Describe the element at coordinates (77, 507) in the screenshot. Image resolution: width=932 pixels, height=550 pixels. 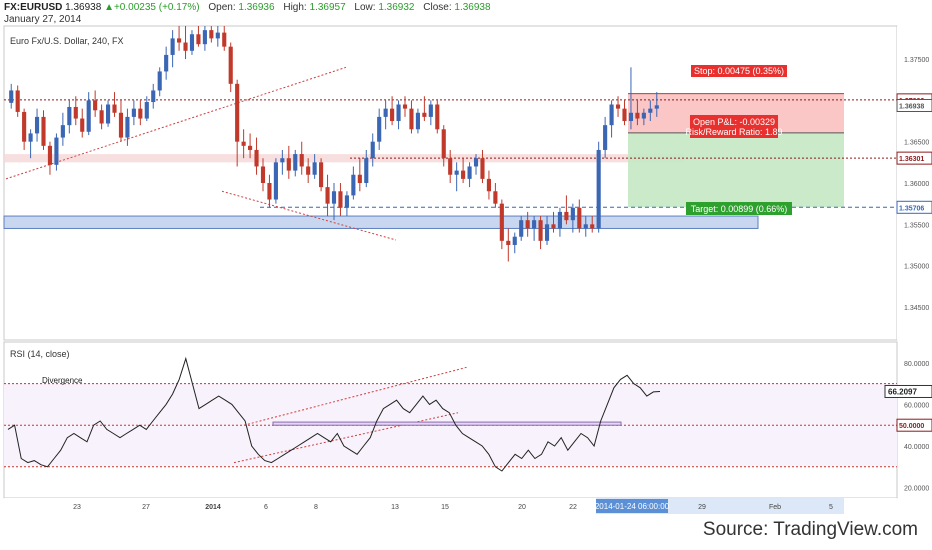
I see `time-tick-0: 23` at that location.